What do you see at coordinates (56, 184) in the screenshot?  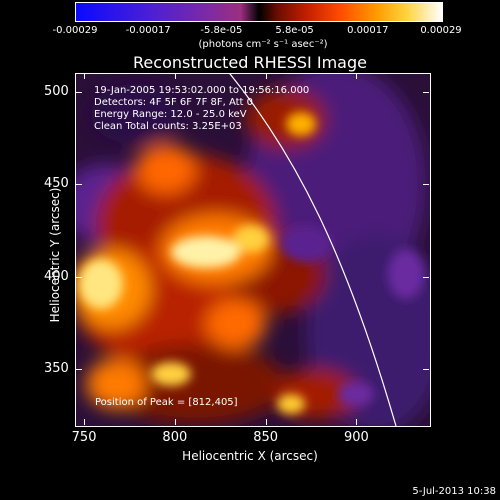 I see `y-tick-label: 450` at bounding box center [56, 184].